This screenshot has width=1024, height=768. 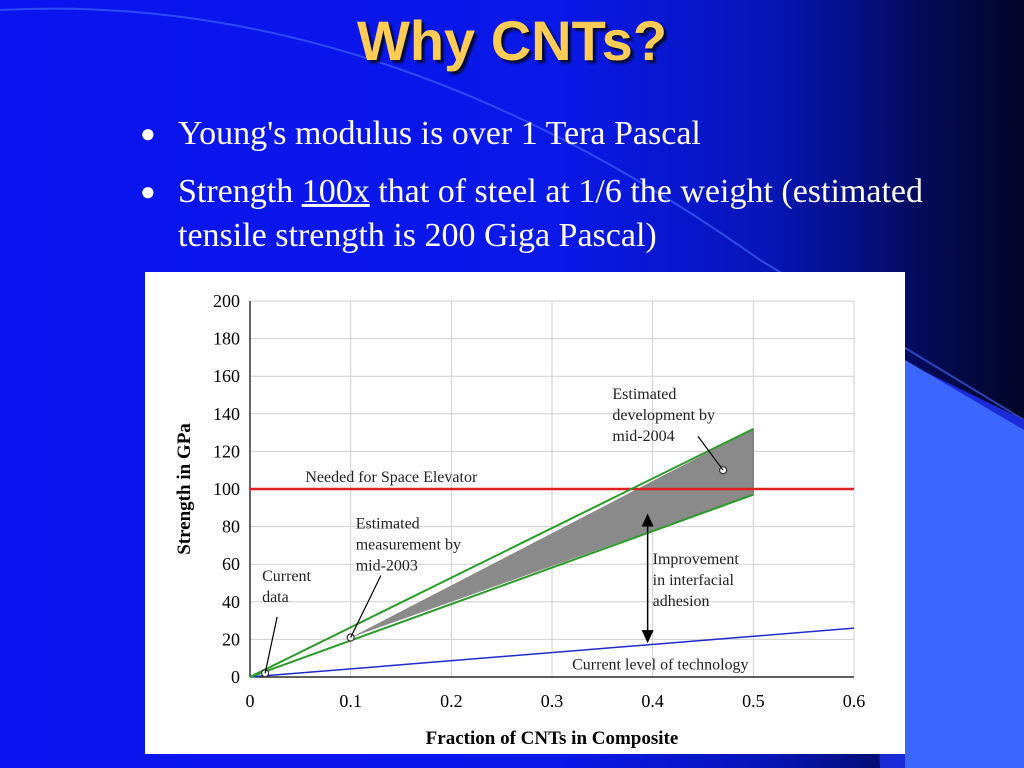 I want to click on improvement-arrow-head-down, so click(x=647, y=637).